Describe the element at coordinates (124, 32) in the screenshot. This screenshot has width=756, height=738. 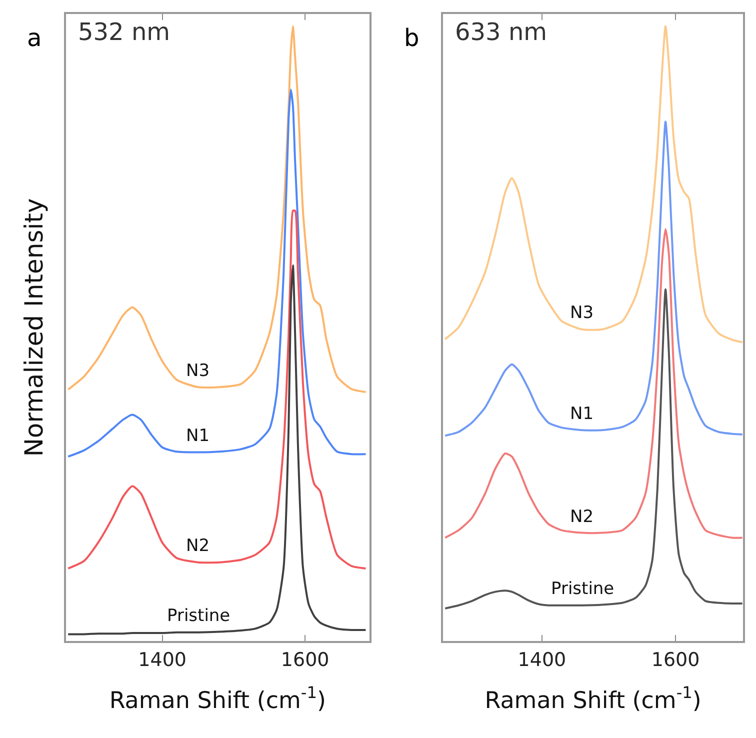
I see `annotation: 532 nm` at that location.